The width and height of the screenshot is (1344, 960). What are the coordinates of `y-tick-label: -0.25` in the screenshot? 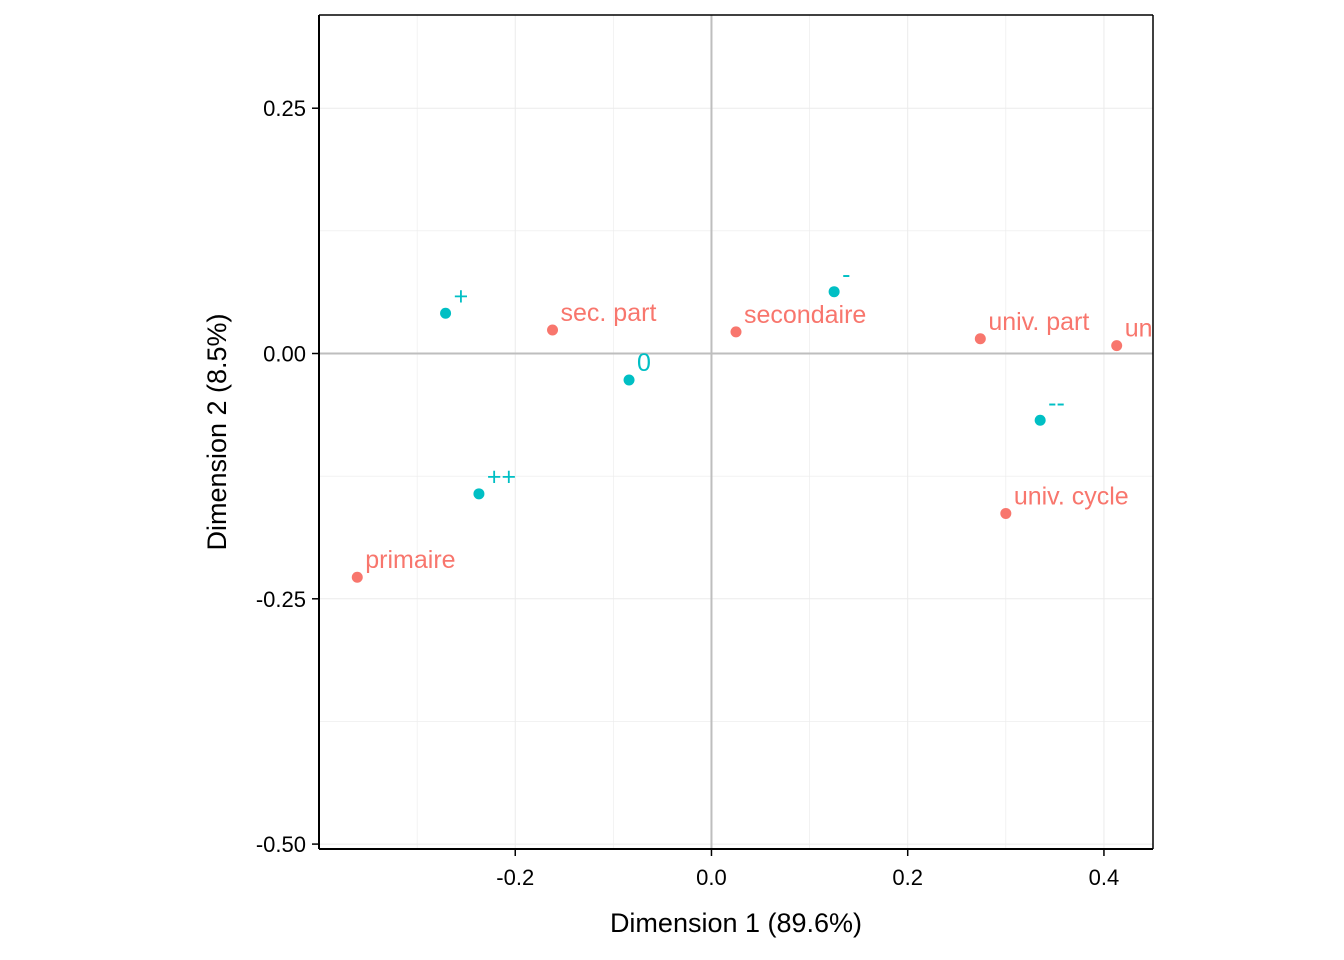 It's located at (281, 599).